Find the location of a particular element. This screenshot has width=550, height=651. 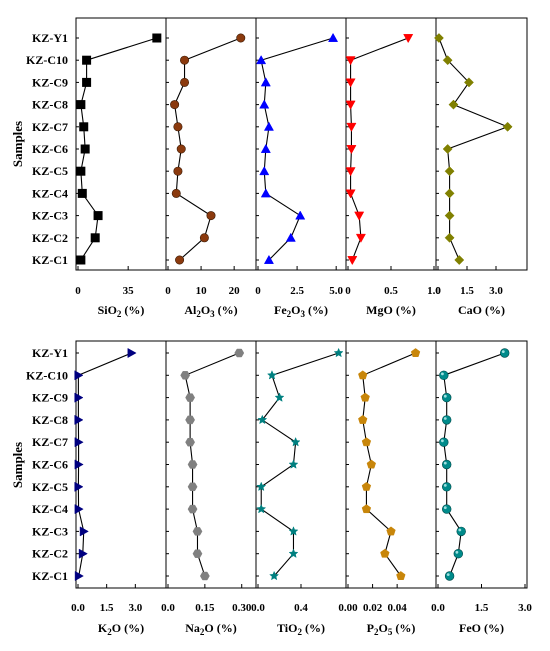

panel-1: 0 10 20 Al2O3 (%) is located at coordinates (211, 168).